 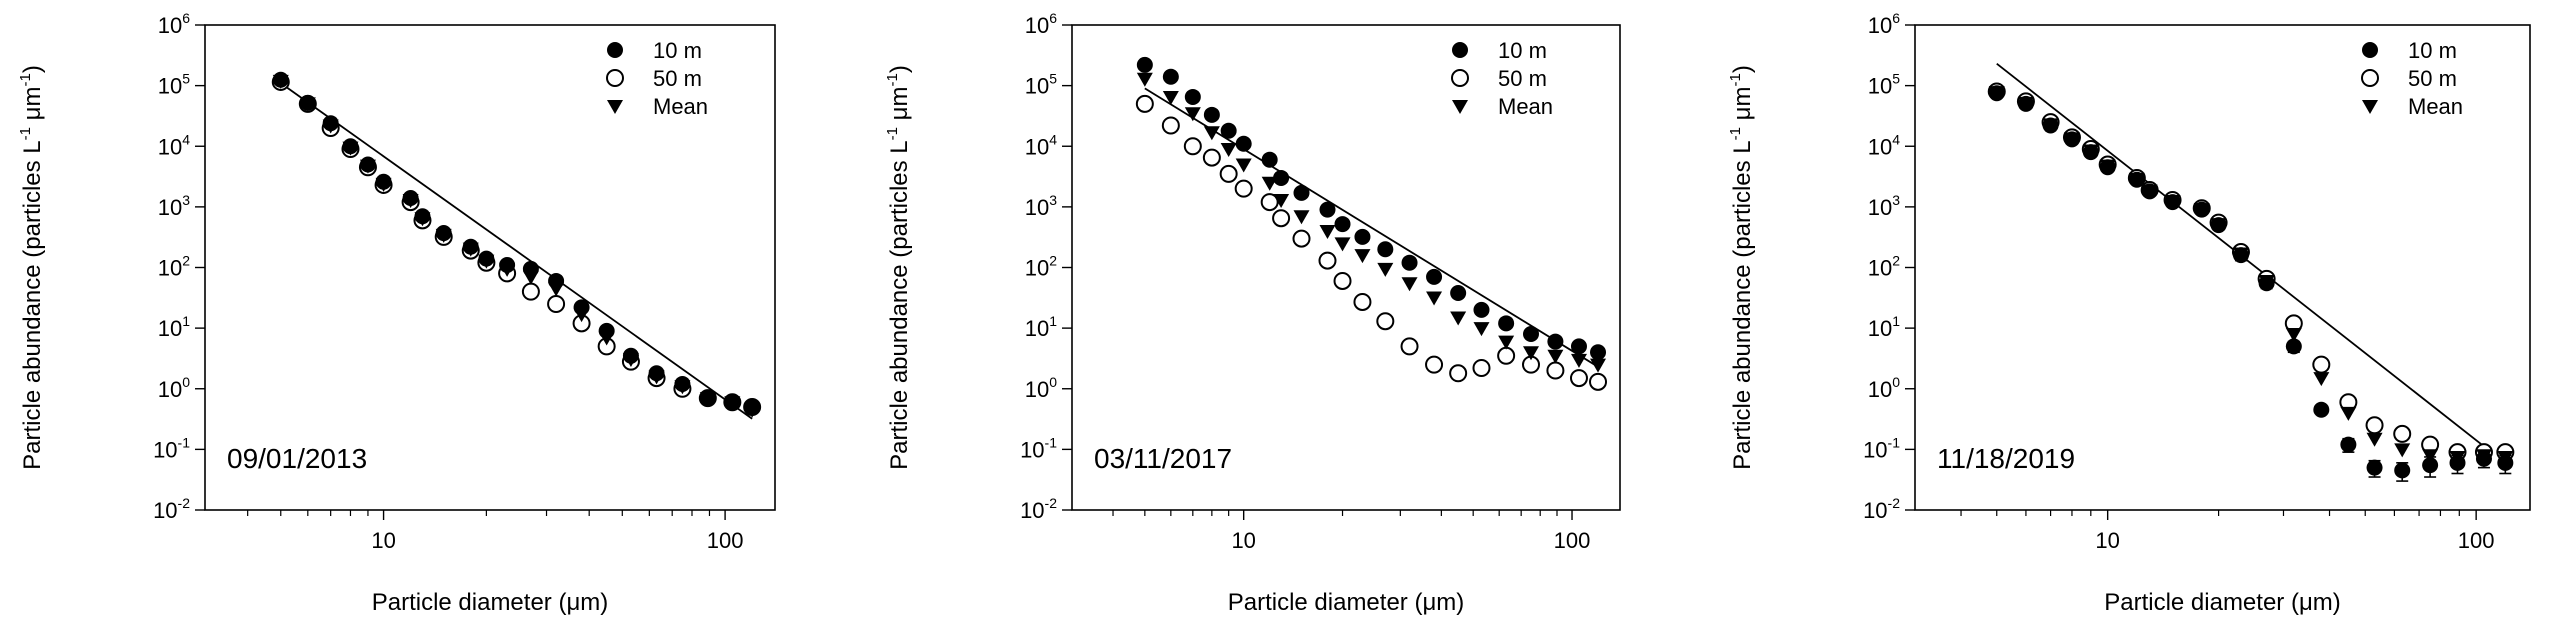 I want to click on y-tick-label: 10⁰, so click(x=1884, y=388).